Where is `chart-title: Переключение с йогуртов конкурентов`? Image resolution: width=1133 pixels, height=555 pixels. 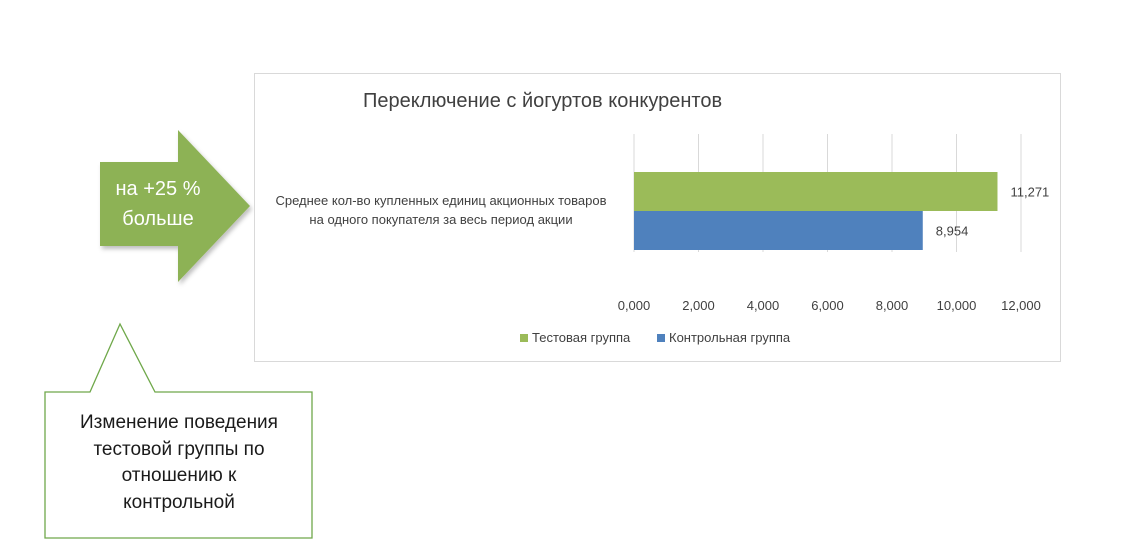 chart-title: Переключение с йогуртов конкурентов is located at coordinates (543, 101).